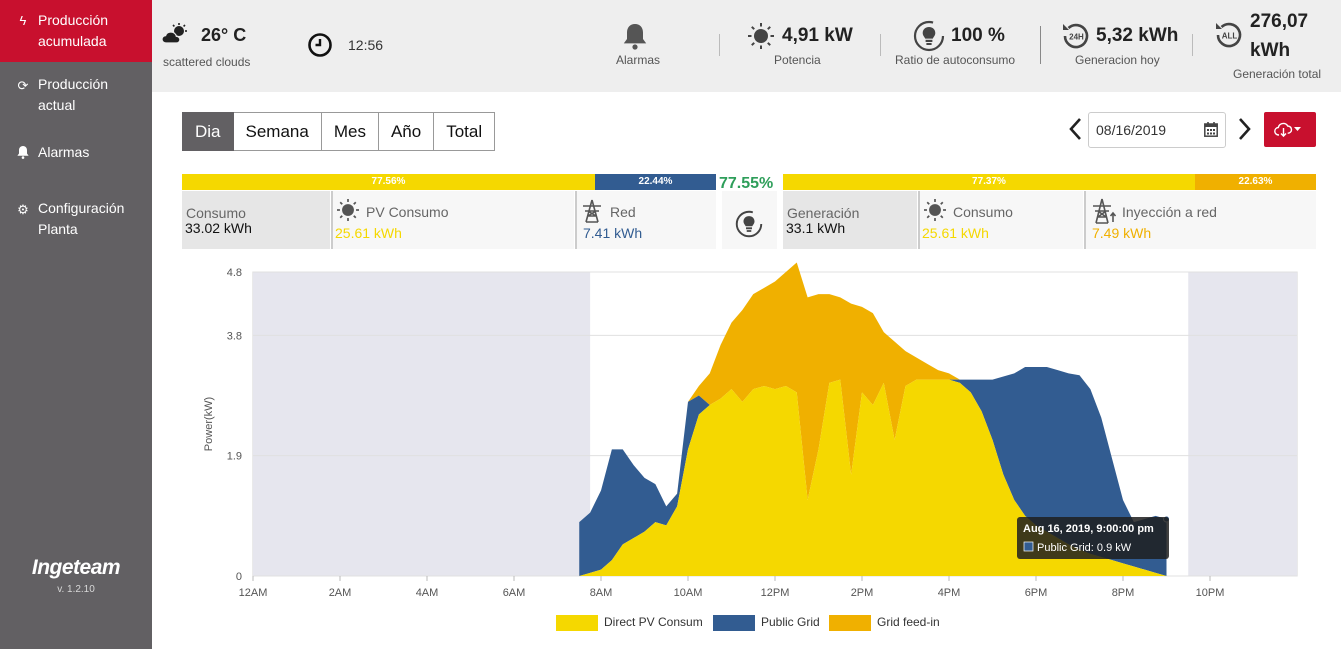  I want to click on power-tower-upload-icon, so click(1104, 213).